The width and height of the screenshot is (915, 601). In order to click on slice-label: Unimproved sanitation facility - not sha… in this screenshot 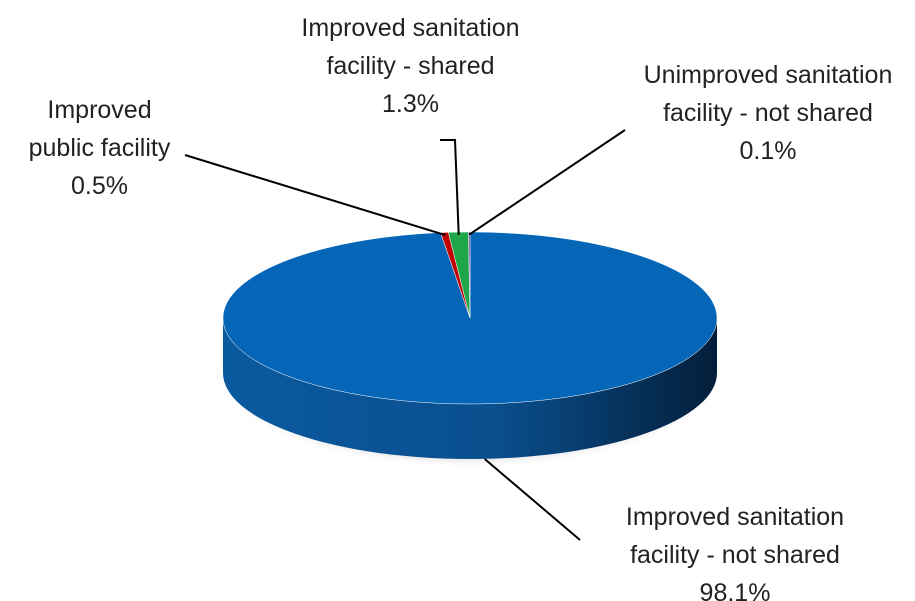, I will do `click(766, 113)`.